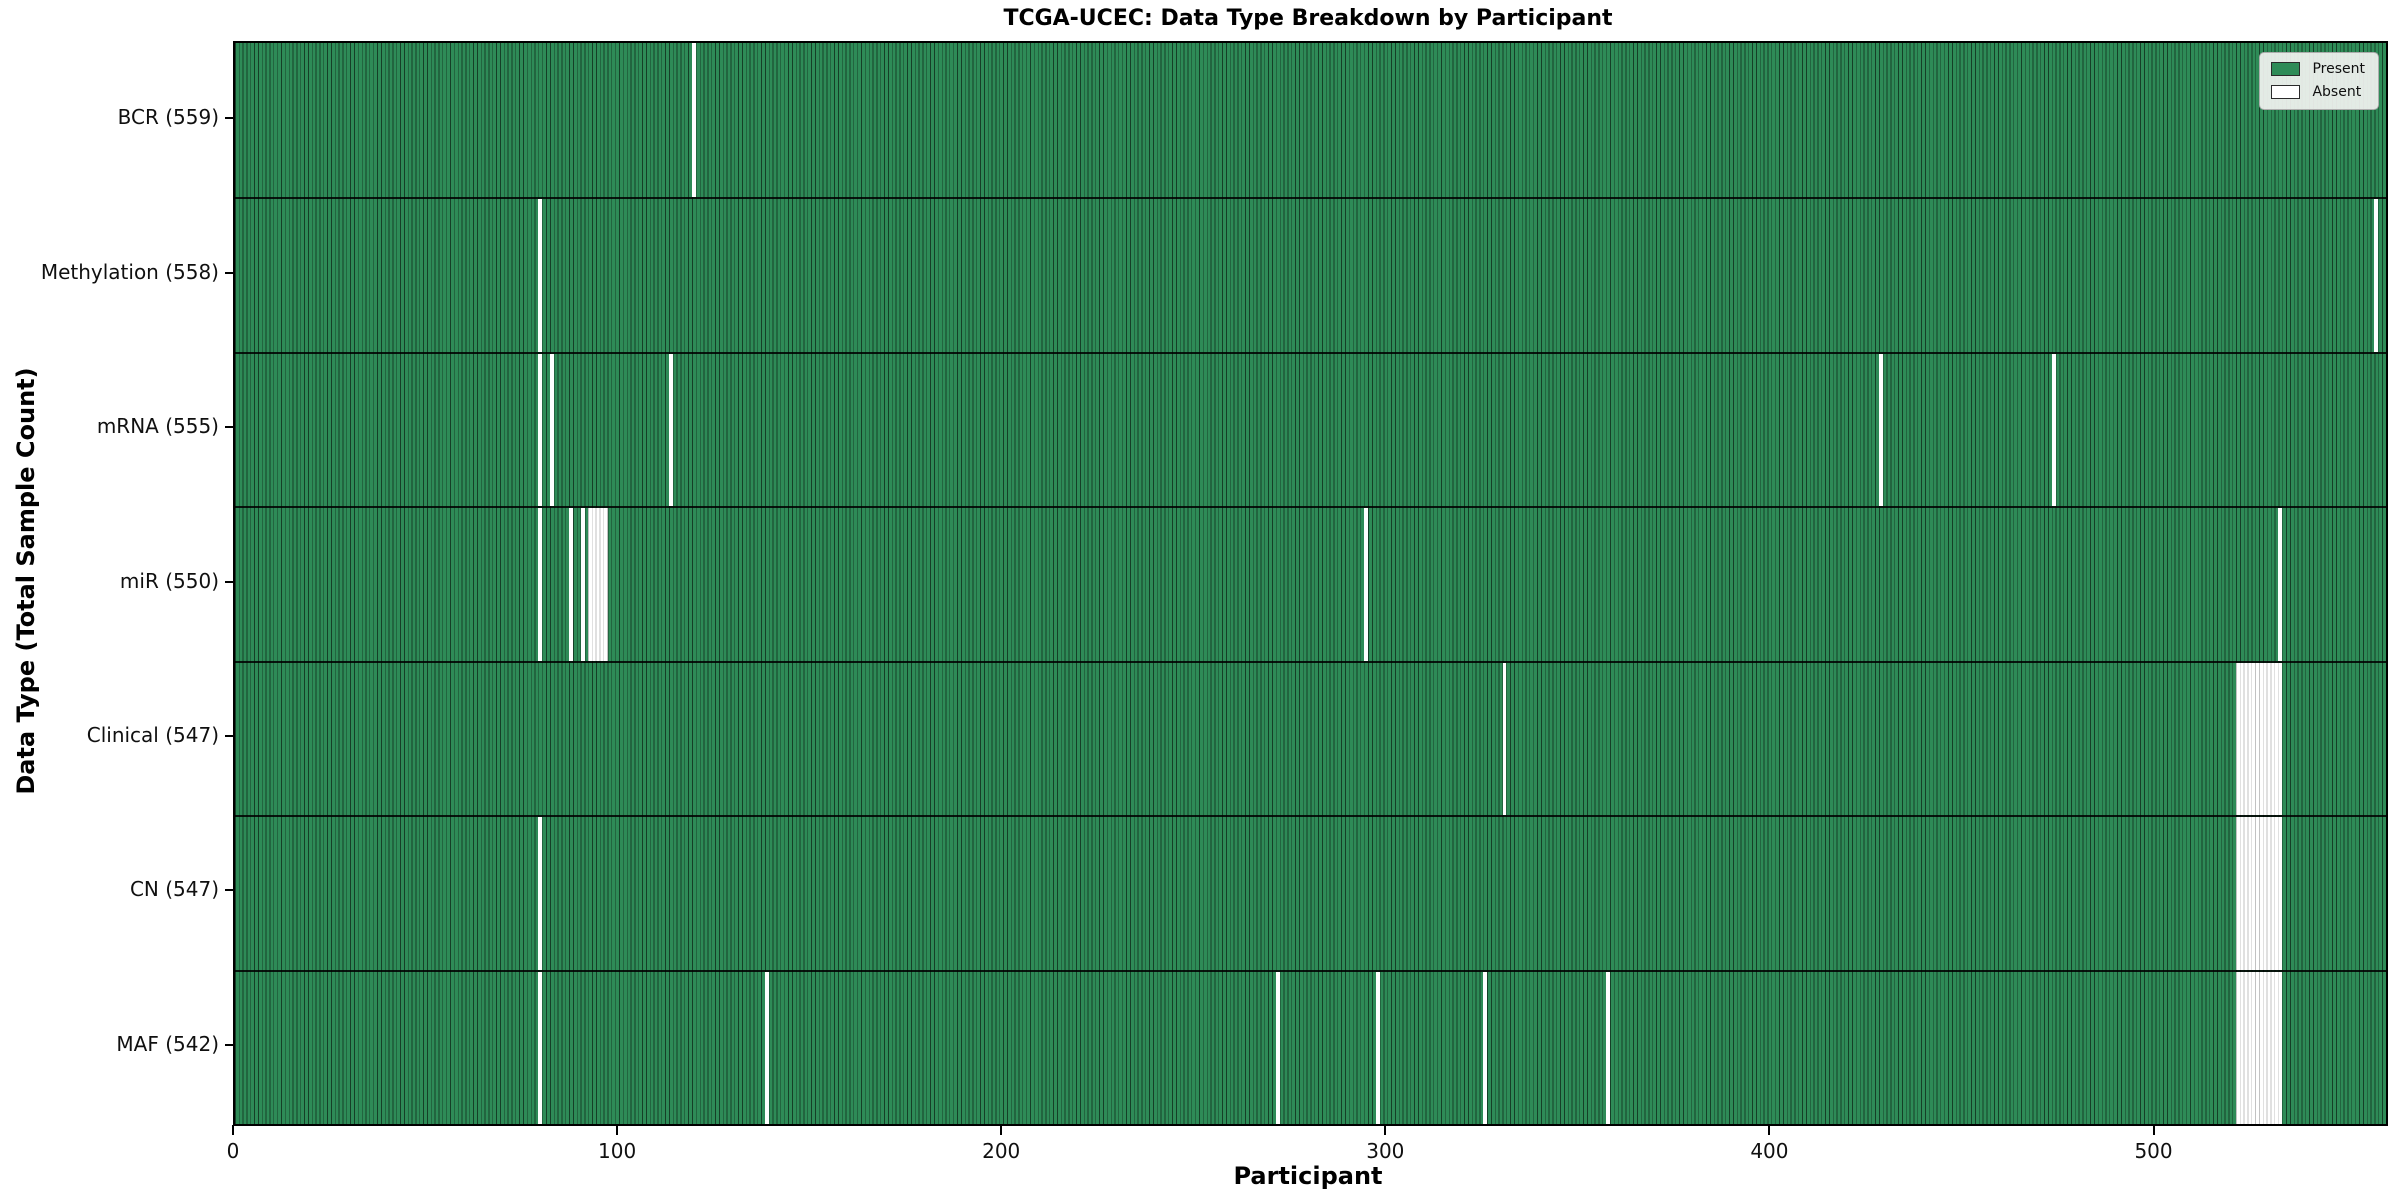  What do you see at coordinates (2153, 1151) in the screenshot?
I see `x-tick-label: 500` at bounding box center [2153, 1151].